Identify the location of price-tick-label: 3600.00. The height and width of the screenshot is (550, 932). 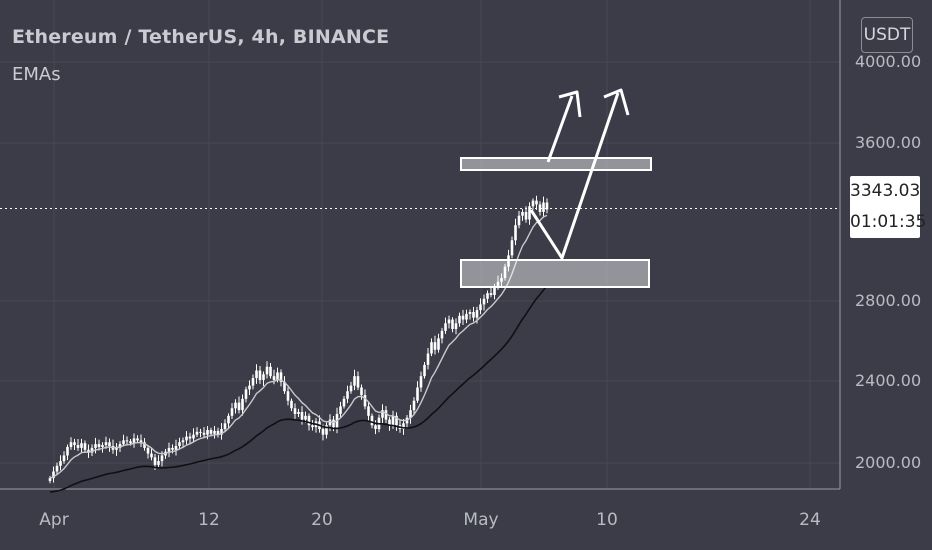
(888, 142).